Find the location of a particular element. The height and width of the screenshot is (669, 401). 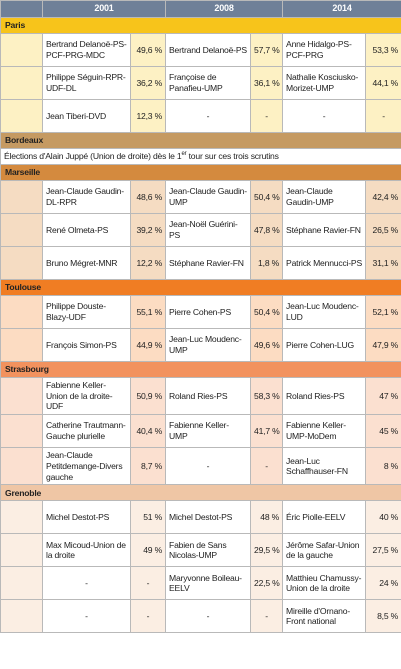

percentage: 58,3 % is located at coordinates (267, 396).